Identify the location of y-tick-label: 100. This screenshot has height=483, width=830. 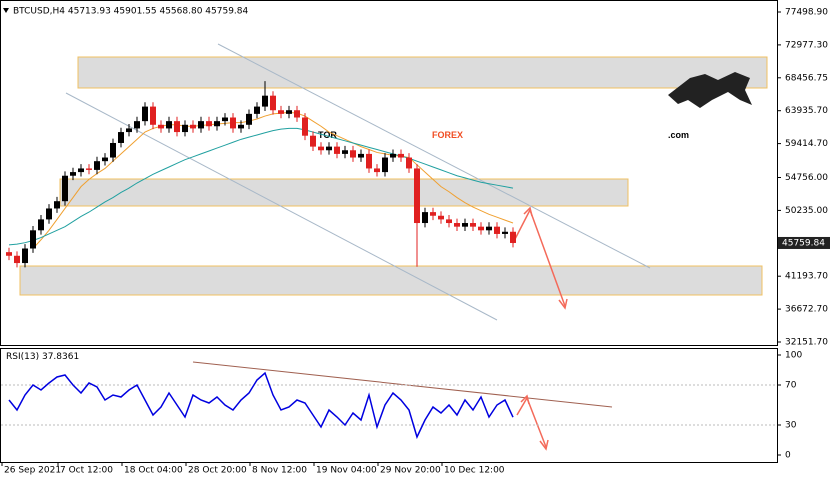
(793, 356).